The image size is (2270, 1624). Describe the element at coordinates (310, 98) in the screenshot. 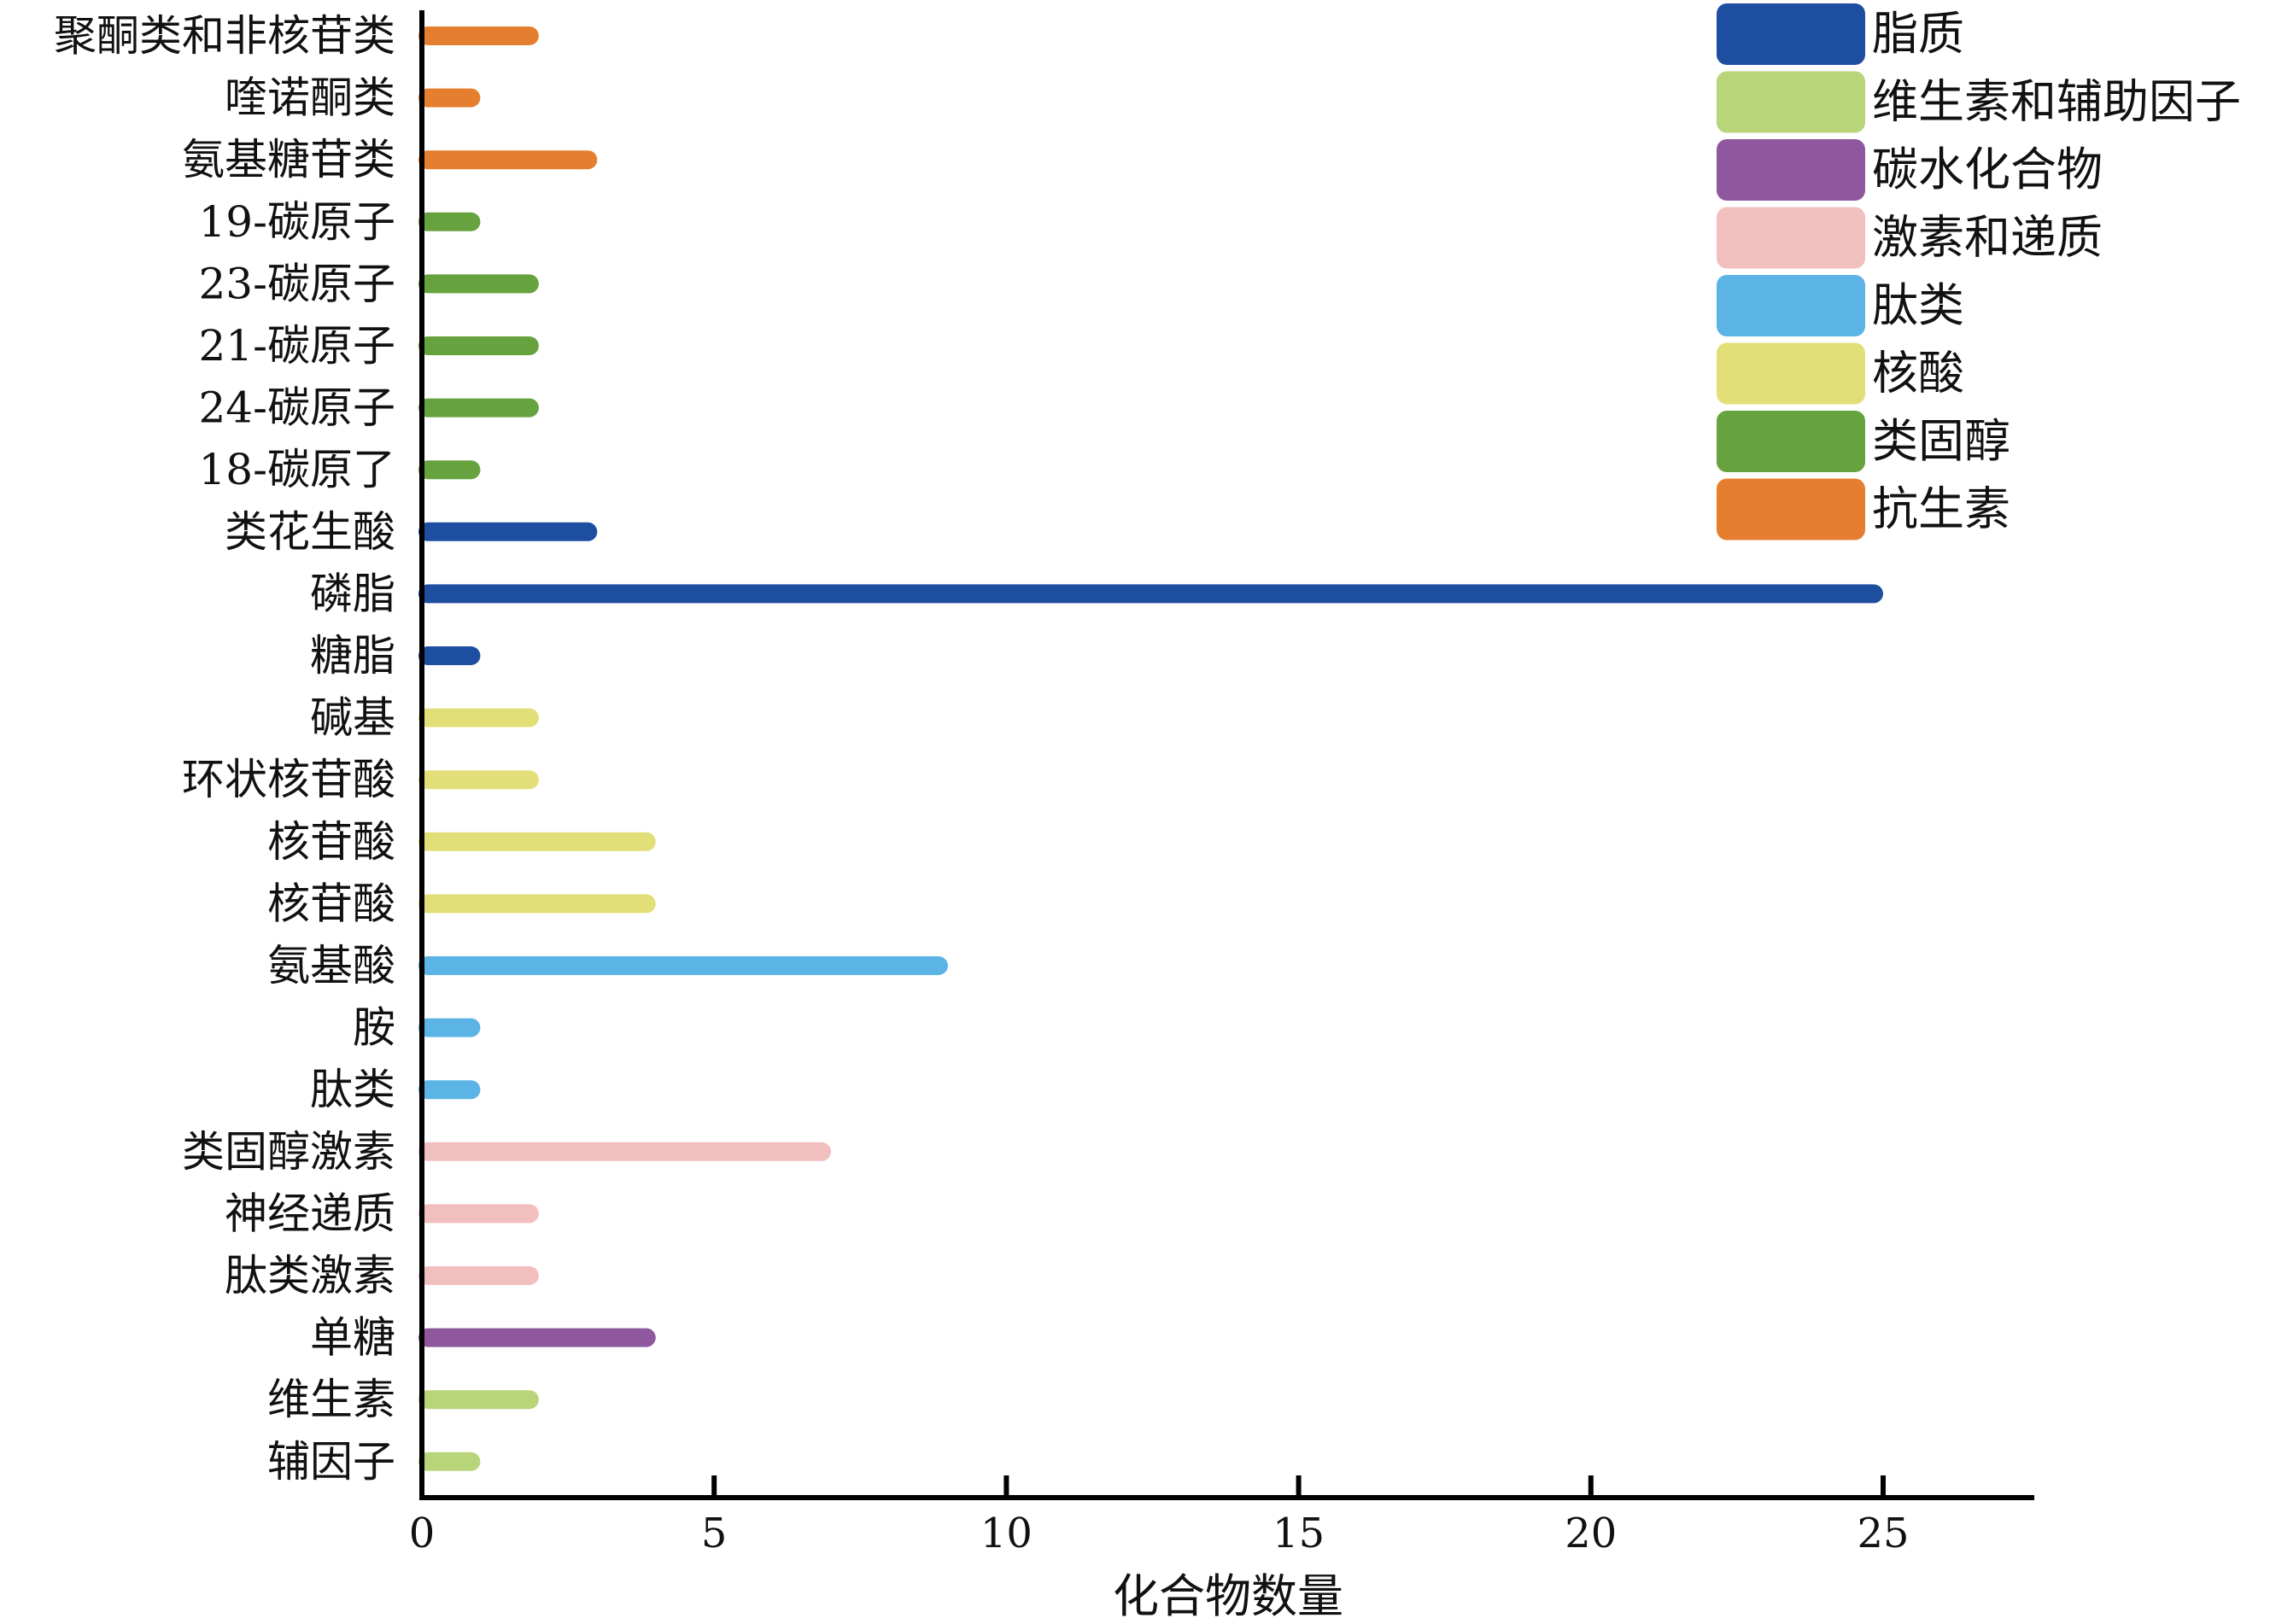

I see `category-label: 喹诺酮类` at that location.